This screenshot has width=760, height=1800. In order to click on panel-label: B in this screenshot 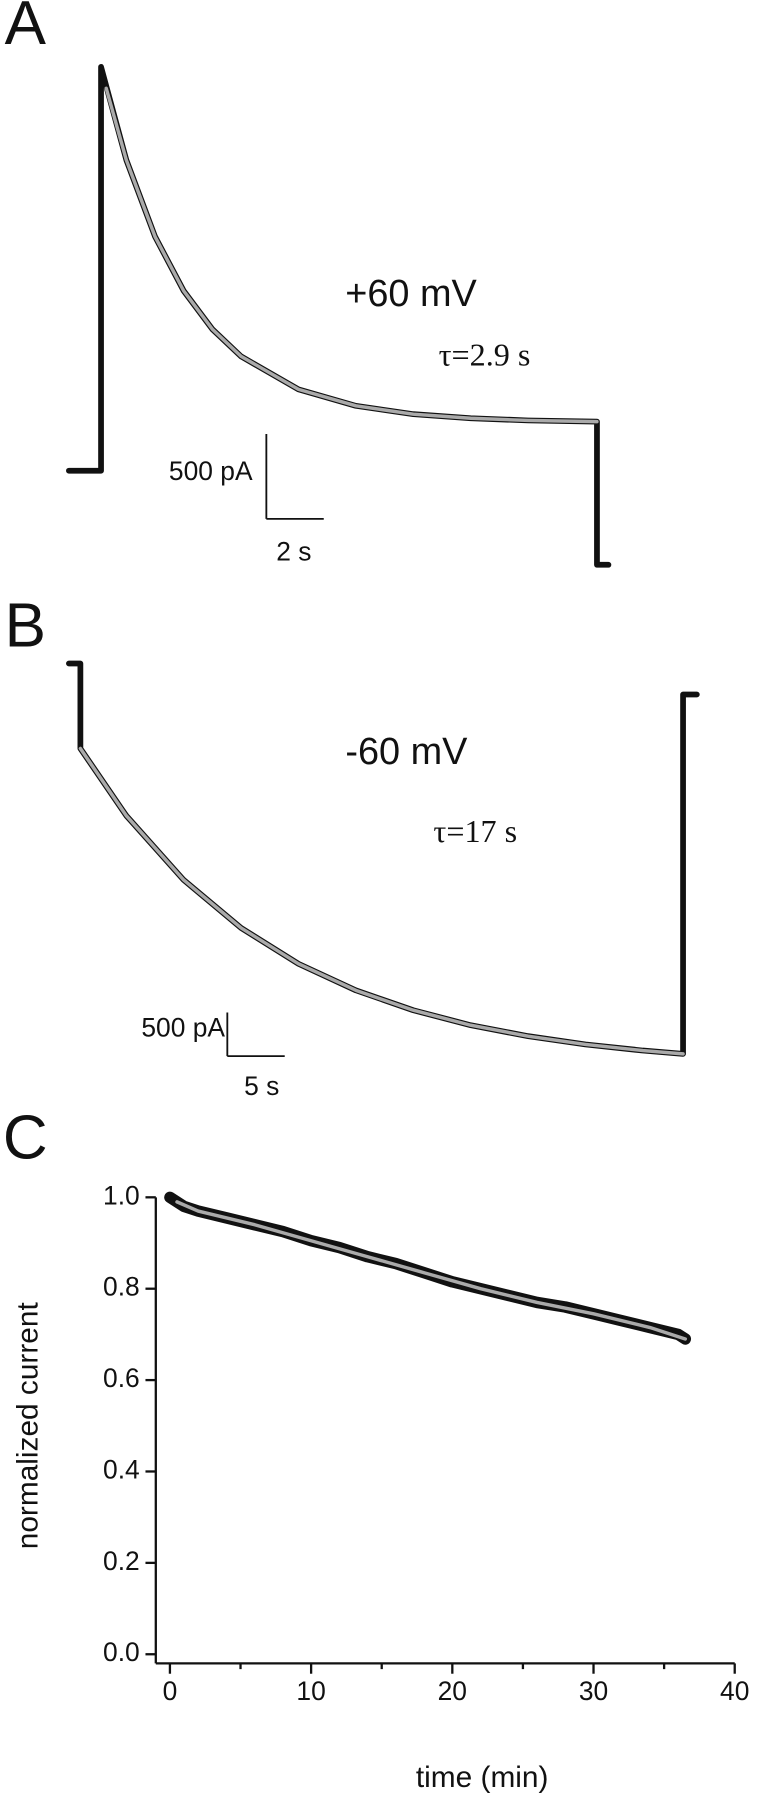, I will do `click(25, 626)`.